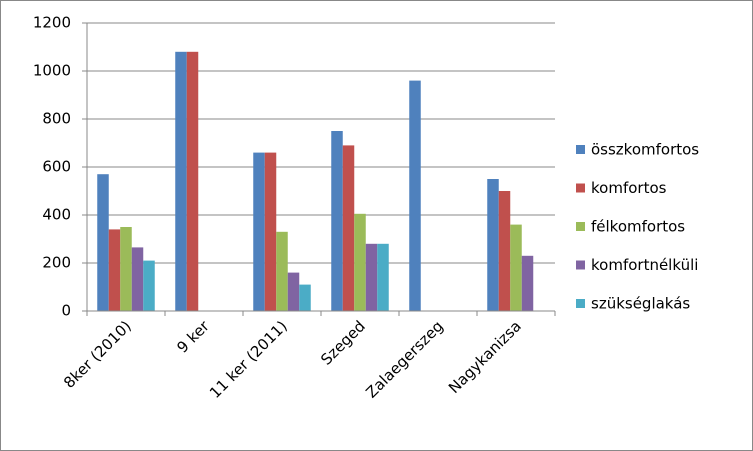  Describe the element at coordinates (66, 311) in the screenshot. I see `y-tick-label: 0` at that location.